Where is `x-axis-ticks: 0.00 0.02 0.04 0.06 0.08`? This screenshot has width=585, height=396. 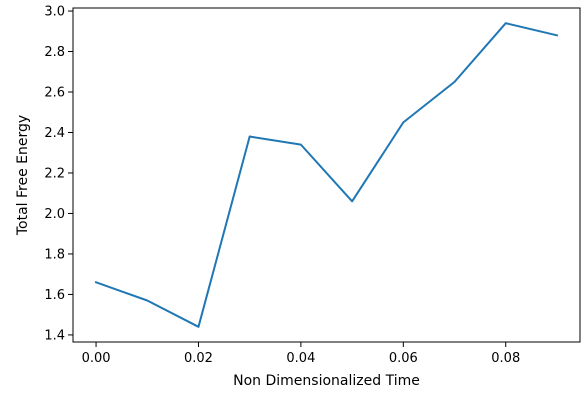
x-axis-ticks: 0.00 0.02 0.04 0.06 0.08 is located at coordinates (301, 354).